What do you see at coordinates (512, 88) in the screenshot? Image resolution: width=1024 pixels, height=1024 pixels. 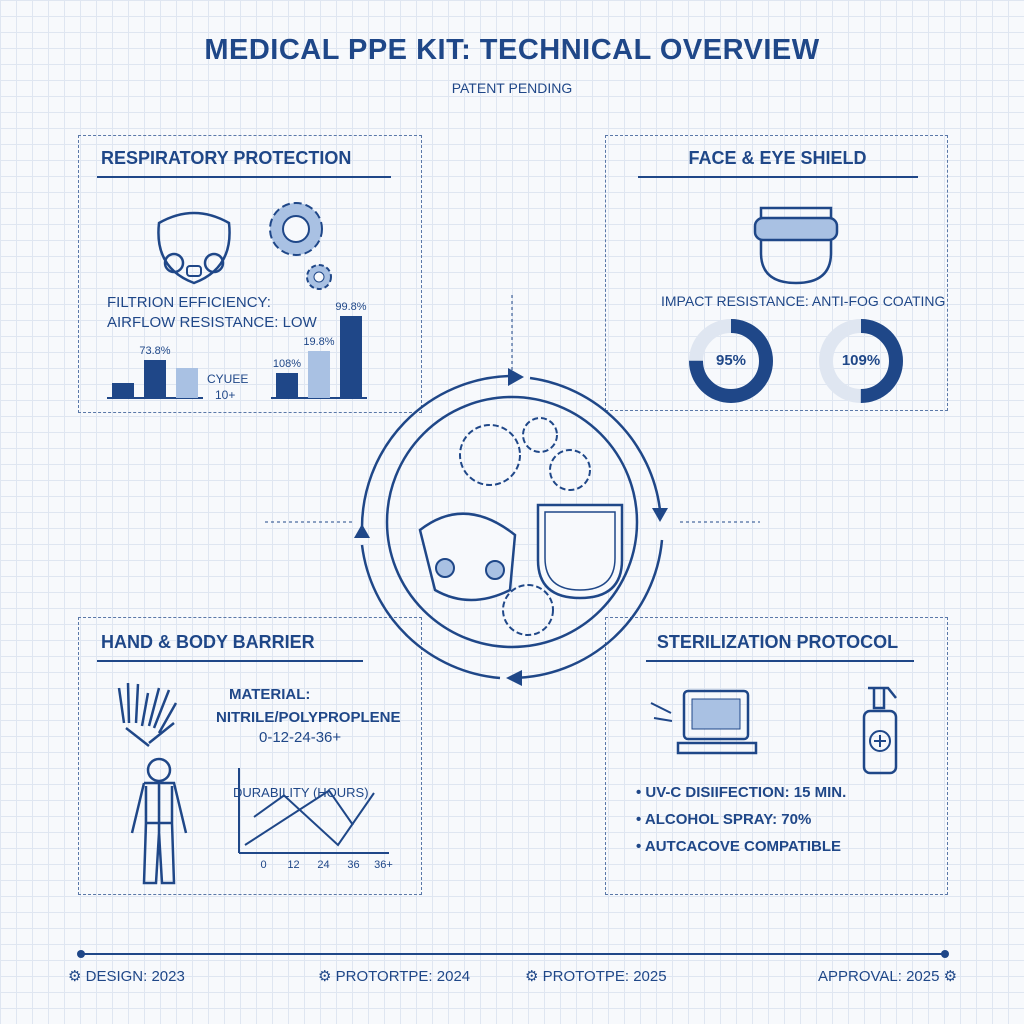 I see `page-subtitle: PATENT PENDING` at bounding box center [512, 88].